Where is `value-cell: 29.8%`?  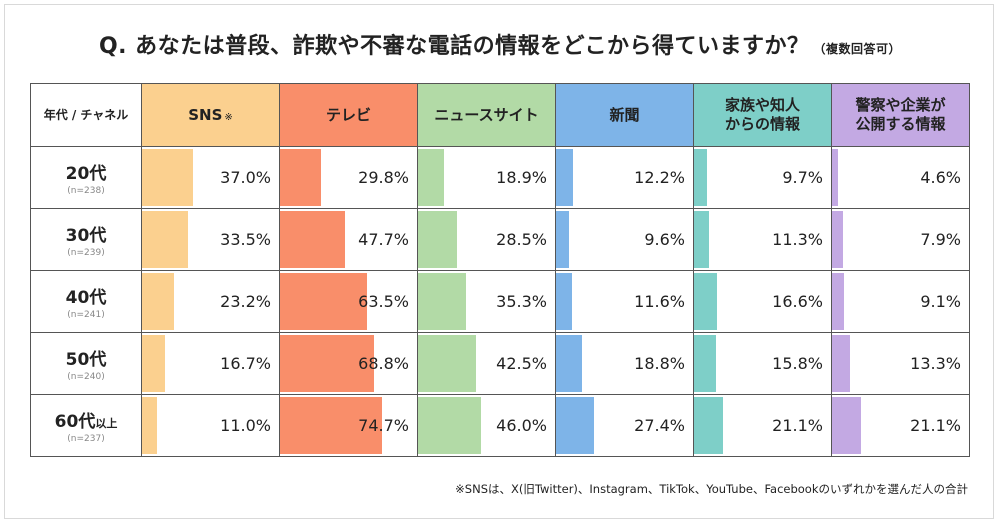 value-cell: 29.8% is located at coordinates (348, 177).